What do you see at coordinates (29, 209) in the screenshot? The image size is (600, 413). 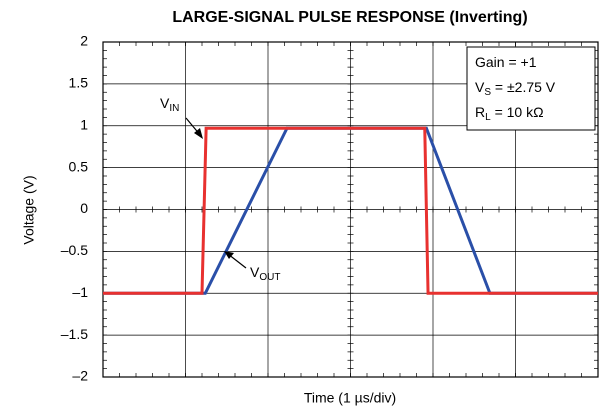 I see `y-axis-label: Voltage (V)` at bounding box center [29, 209].